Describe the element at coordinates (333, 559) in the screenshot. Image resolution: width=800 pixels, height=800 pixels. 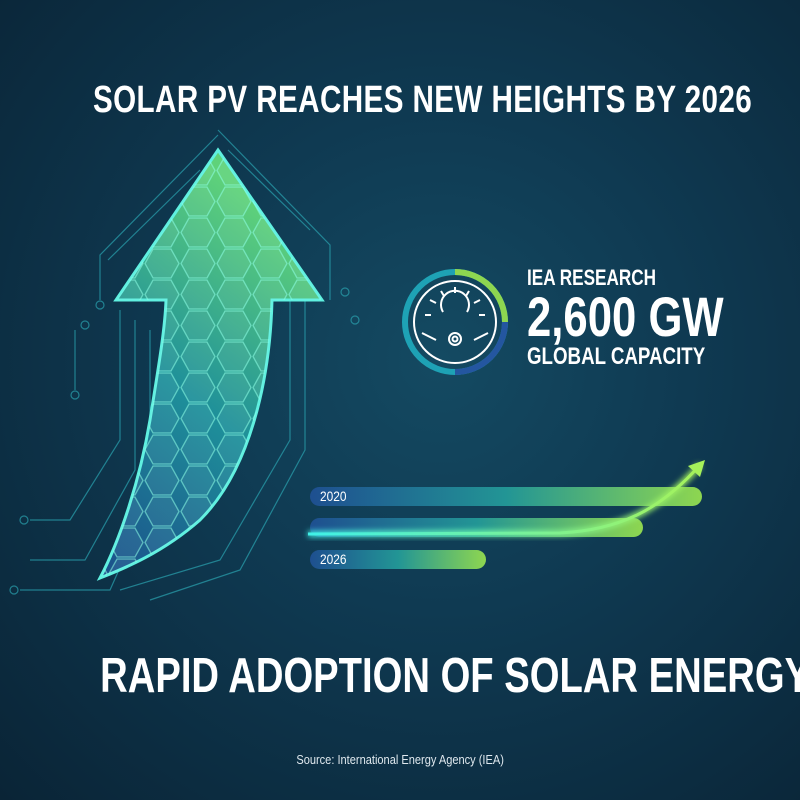
I see `bar-label-2026: 2026` at that location.